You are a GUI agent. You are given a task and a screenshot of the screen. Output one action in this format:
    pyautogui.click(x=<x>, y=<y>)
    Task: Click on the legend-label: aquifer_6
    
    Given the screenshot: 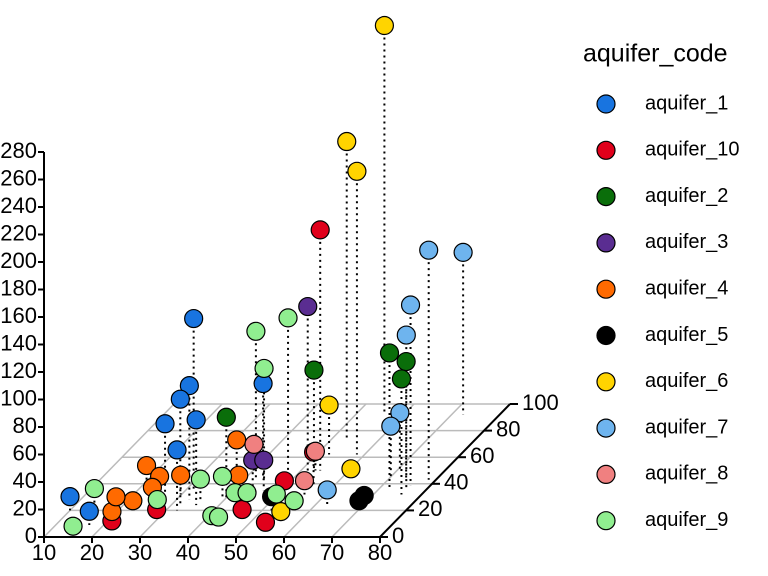 What is the action you would take?
    pyautogui.click(x=686, y=381)
    